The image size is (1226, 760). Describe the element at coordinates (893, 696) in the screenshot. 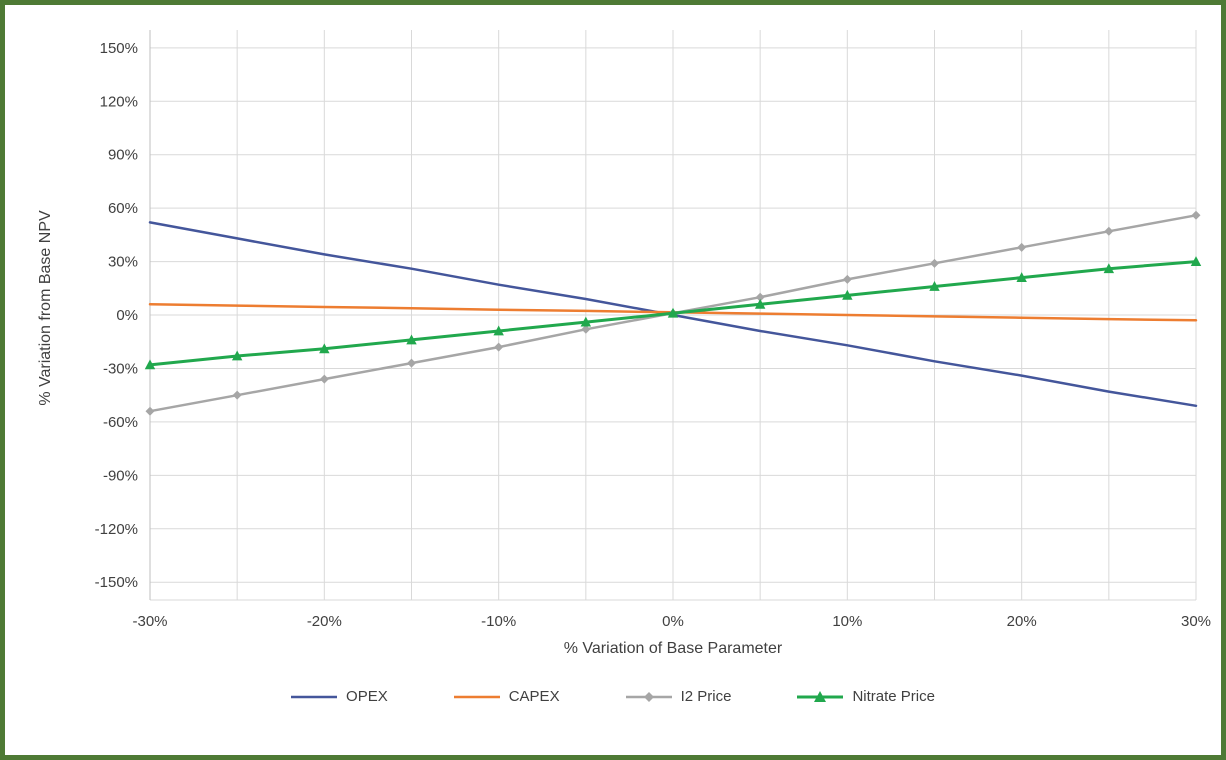

I see `legend-label-nitrate-price: Nitrate Price` at that location.